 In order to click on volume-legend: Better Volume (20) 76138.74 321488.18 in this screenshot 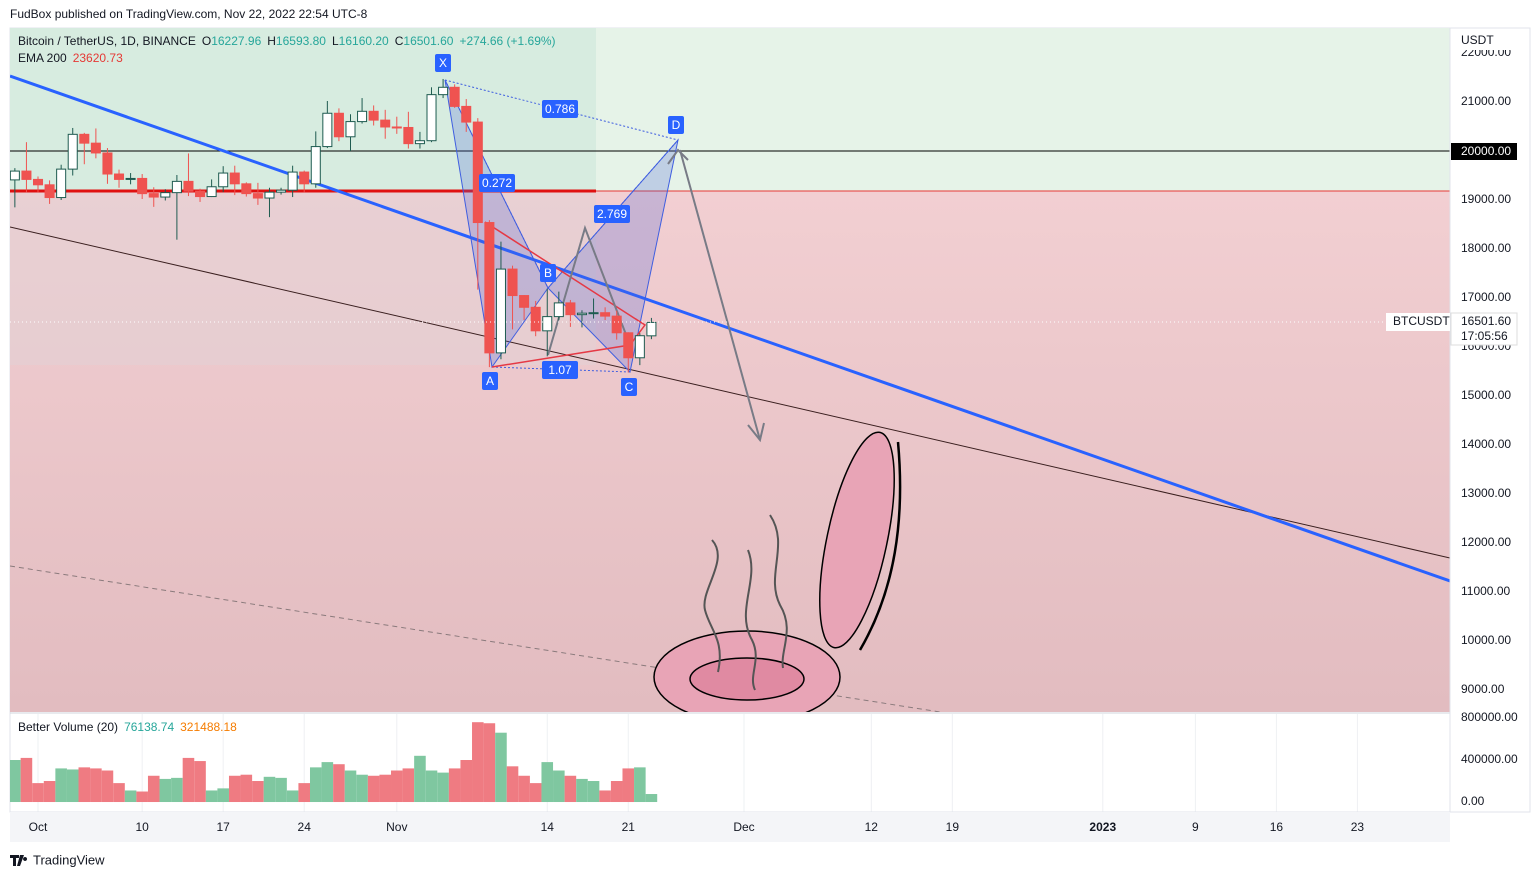, I will do `click(127, 727)`.